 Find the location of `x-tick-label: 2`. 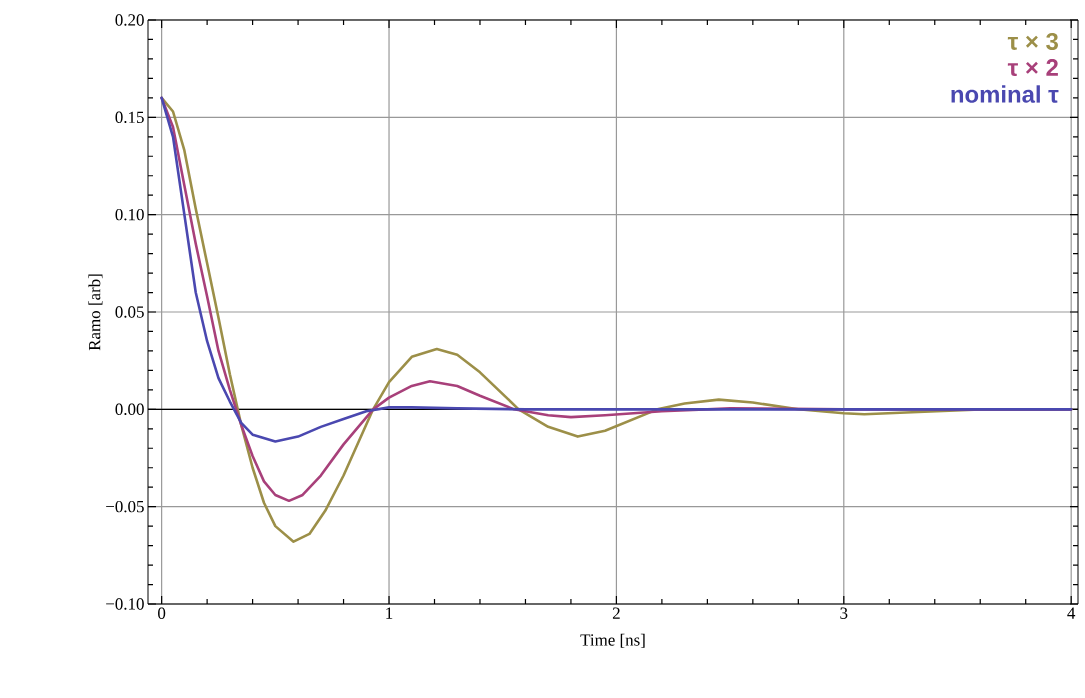

x-tick-label: 2 is located at coordinates (616, 613).